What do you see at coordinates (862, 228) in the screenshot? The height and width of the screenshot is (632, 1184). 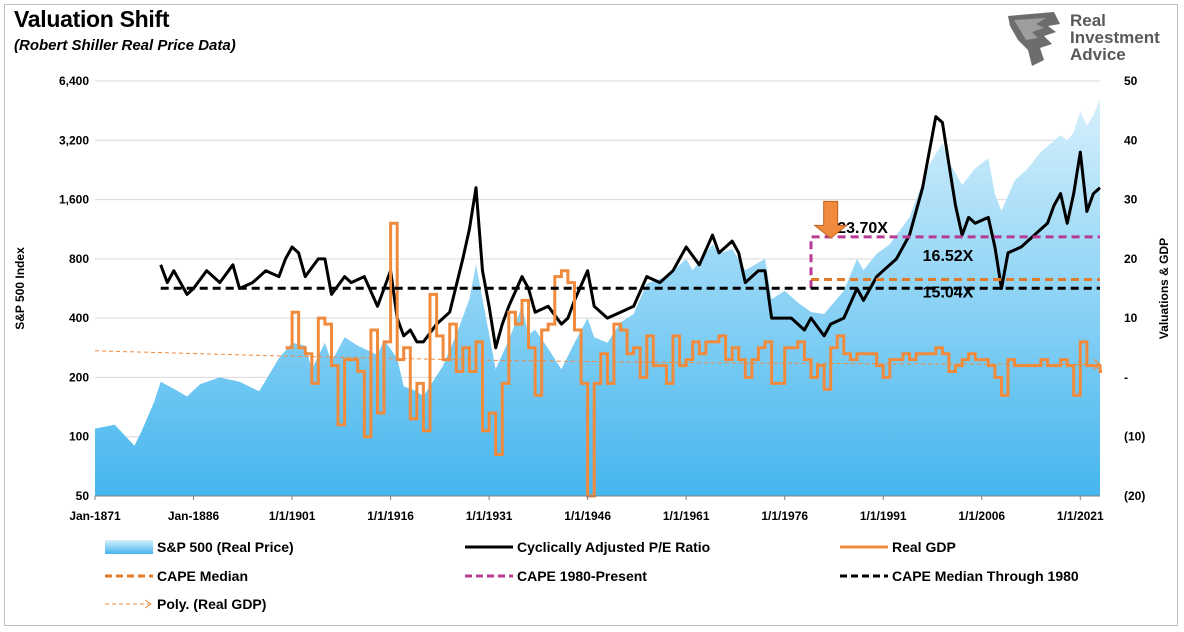 I see `annotation-label: 23.70X` at bounding box center [862, 228].